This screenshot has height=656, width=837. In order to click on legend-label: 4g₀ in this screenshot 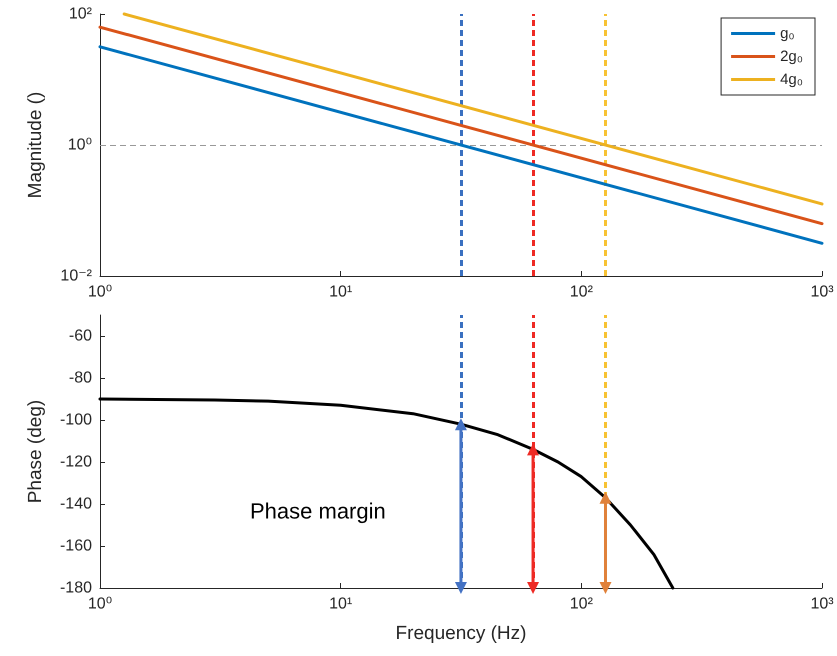, I will do `click(792, 79)`.